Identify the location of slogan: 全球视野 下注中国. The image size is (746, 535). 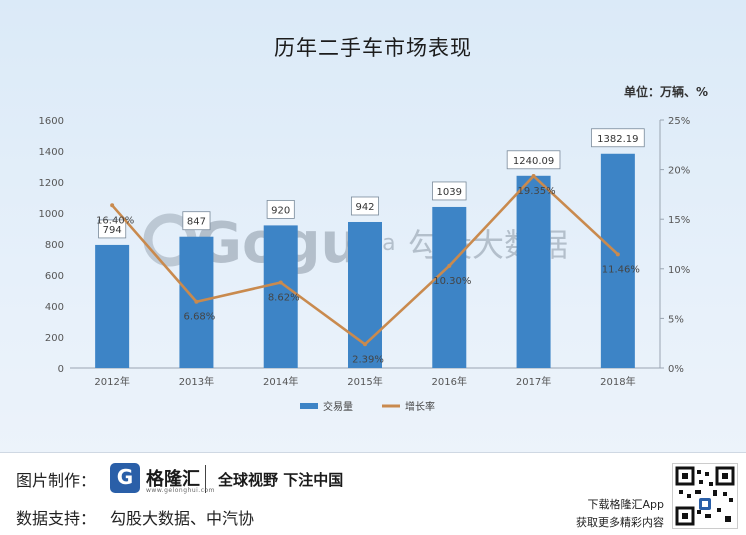
(281, 480).